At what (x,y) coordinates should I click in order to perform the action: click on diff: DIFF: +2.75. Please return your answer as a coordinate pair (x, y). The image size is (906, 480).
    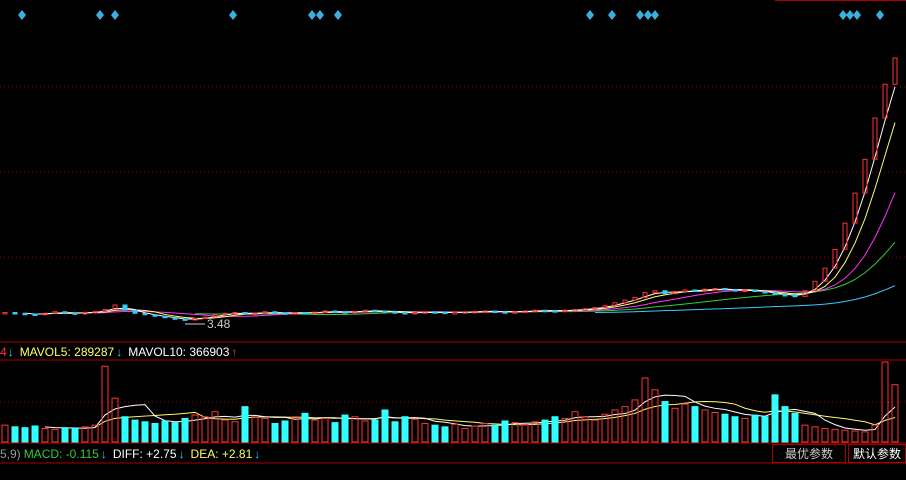
    Looking at the image, I should click on (144, 454).